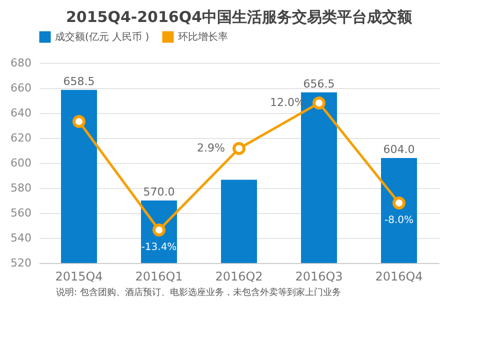 The width and height of the screenshot is (500, 362). What do you see at coordinates (21, 213) in the screenshot?
I see `y-tick-label: 560` at bounding box center [21, 213].